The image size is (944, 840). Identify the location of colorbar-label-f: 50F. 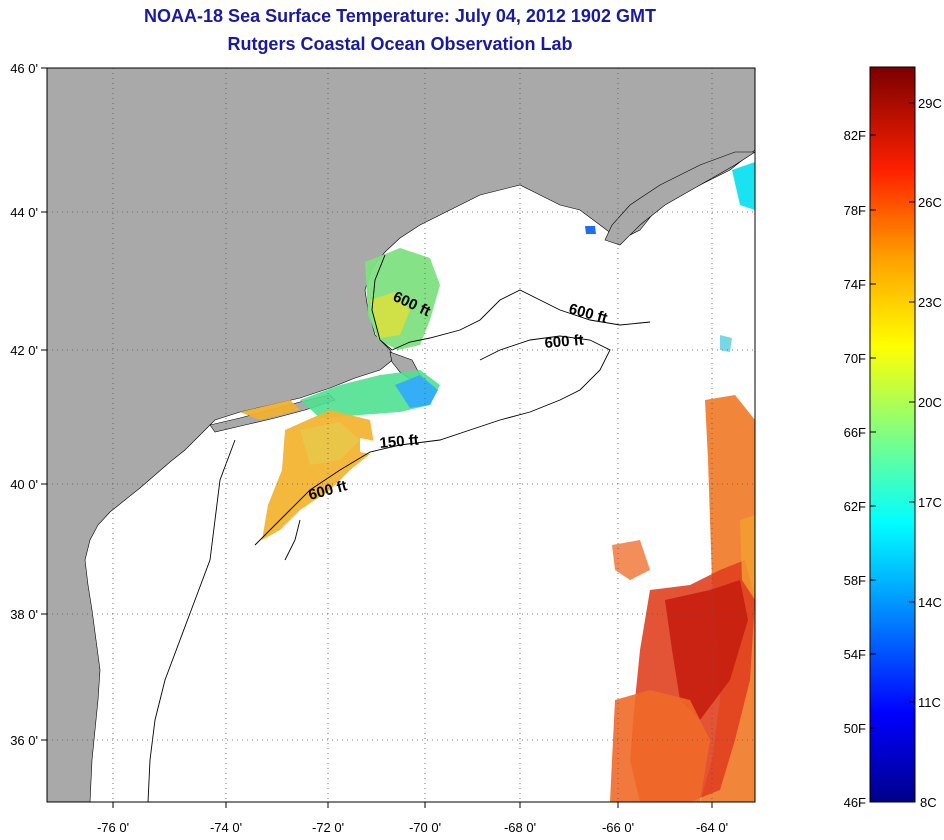
(855, 728).